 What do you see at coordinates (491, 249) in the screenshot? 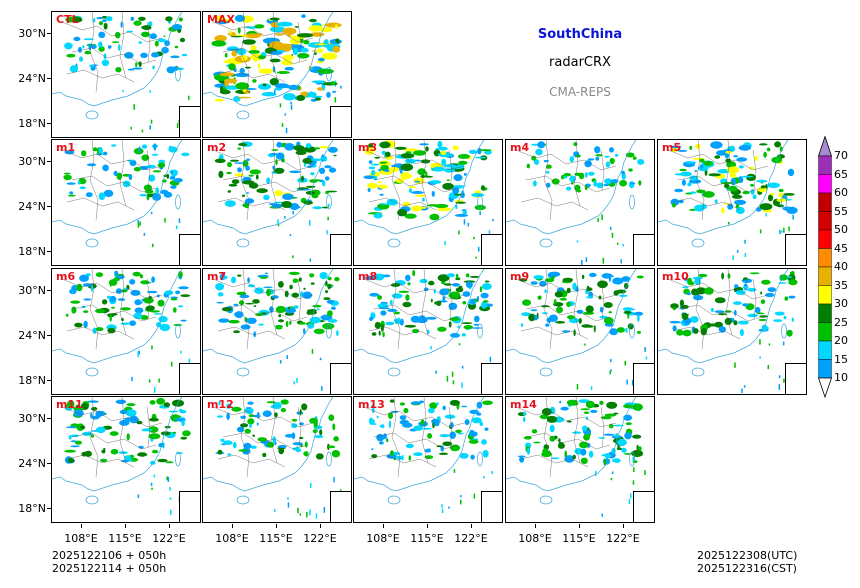
I see `south-china-sea-inset` at bounding box center [491, 249].